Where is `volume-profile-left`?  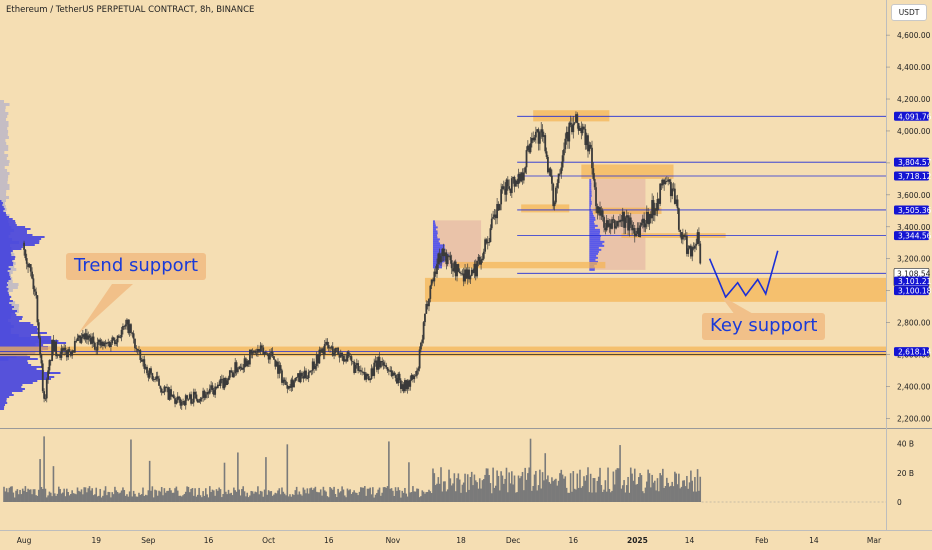 volume-profile-left is located at coordinates (33, 255).